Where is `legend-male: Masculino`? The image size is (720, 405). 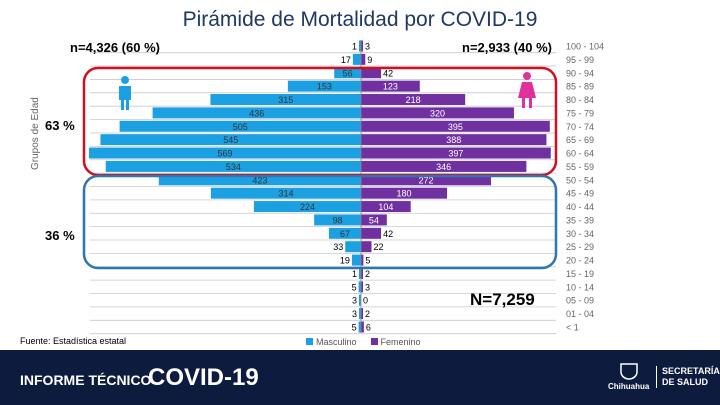 legend-male: Masculino is located at coordinates (331, 342).